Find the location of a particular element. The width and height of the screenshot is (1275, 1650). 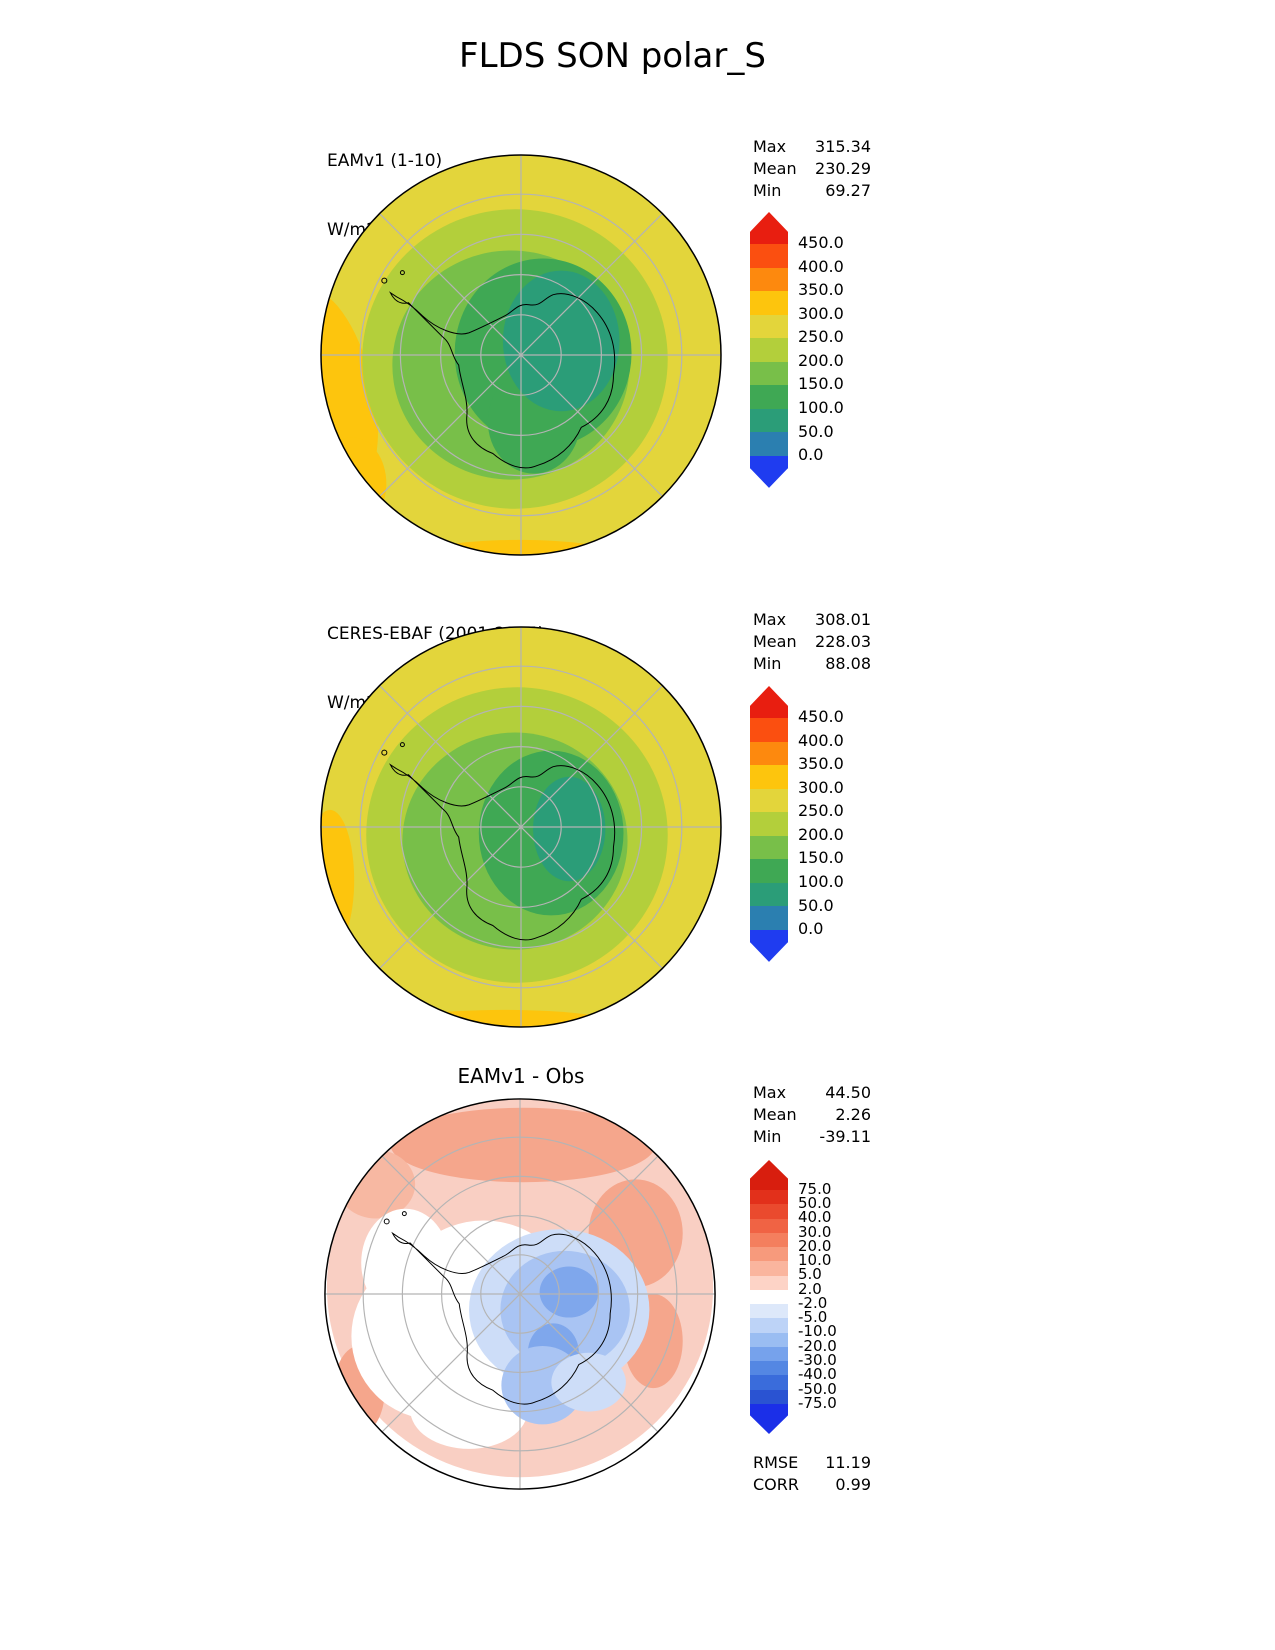

colorbar-tick-label: 2.0 is located at coordinates (810, 1288).